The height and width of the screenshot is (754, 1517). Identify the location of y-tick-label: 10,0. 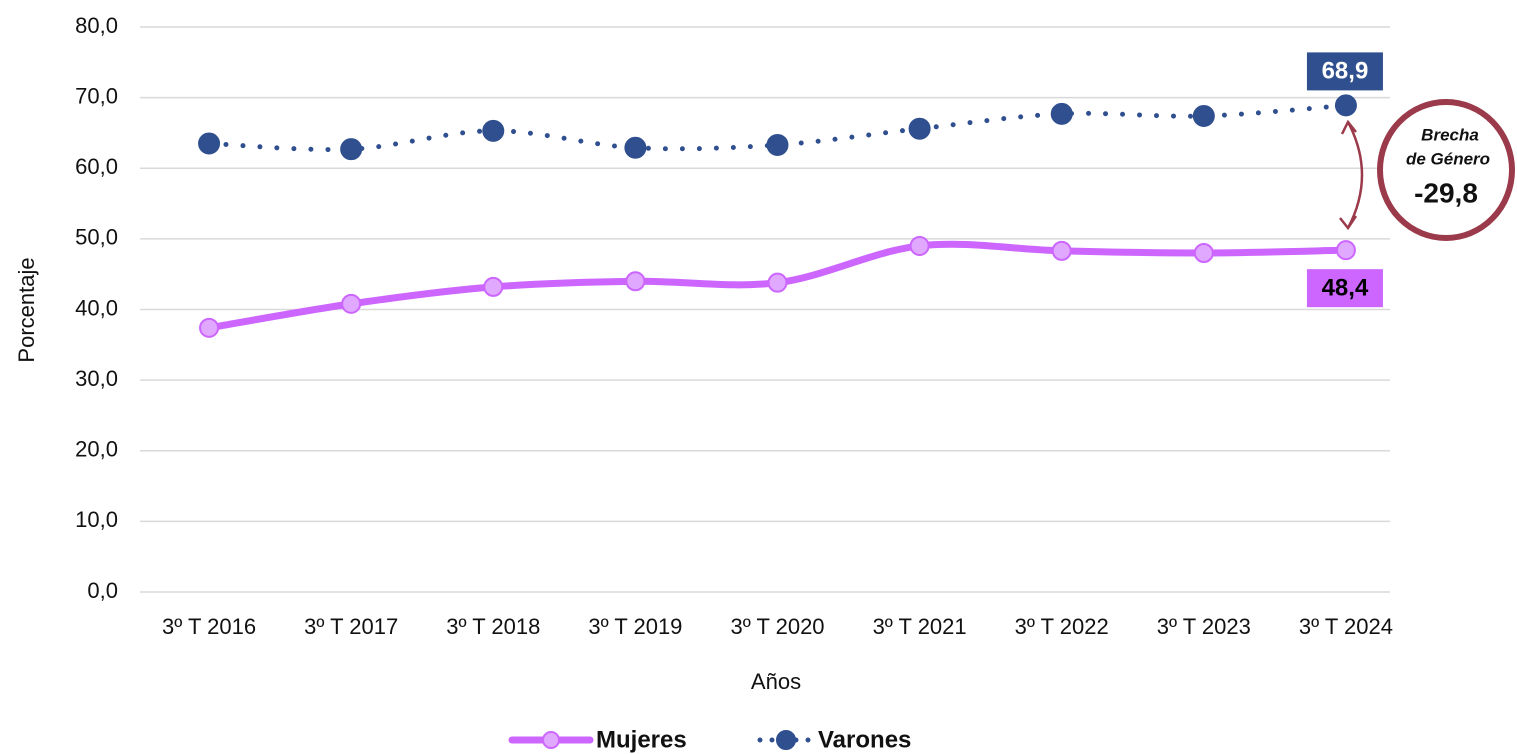
(96, 519).